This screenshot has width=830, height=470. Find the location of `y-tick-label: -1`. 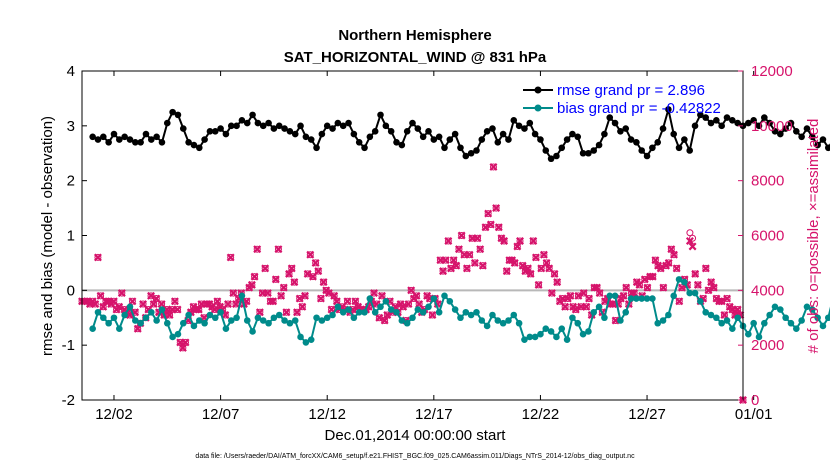

y-tick-label: -1 is located at coordinates (68, 345).